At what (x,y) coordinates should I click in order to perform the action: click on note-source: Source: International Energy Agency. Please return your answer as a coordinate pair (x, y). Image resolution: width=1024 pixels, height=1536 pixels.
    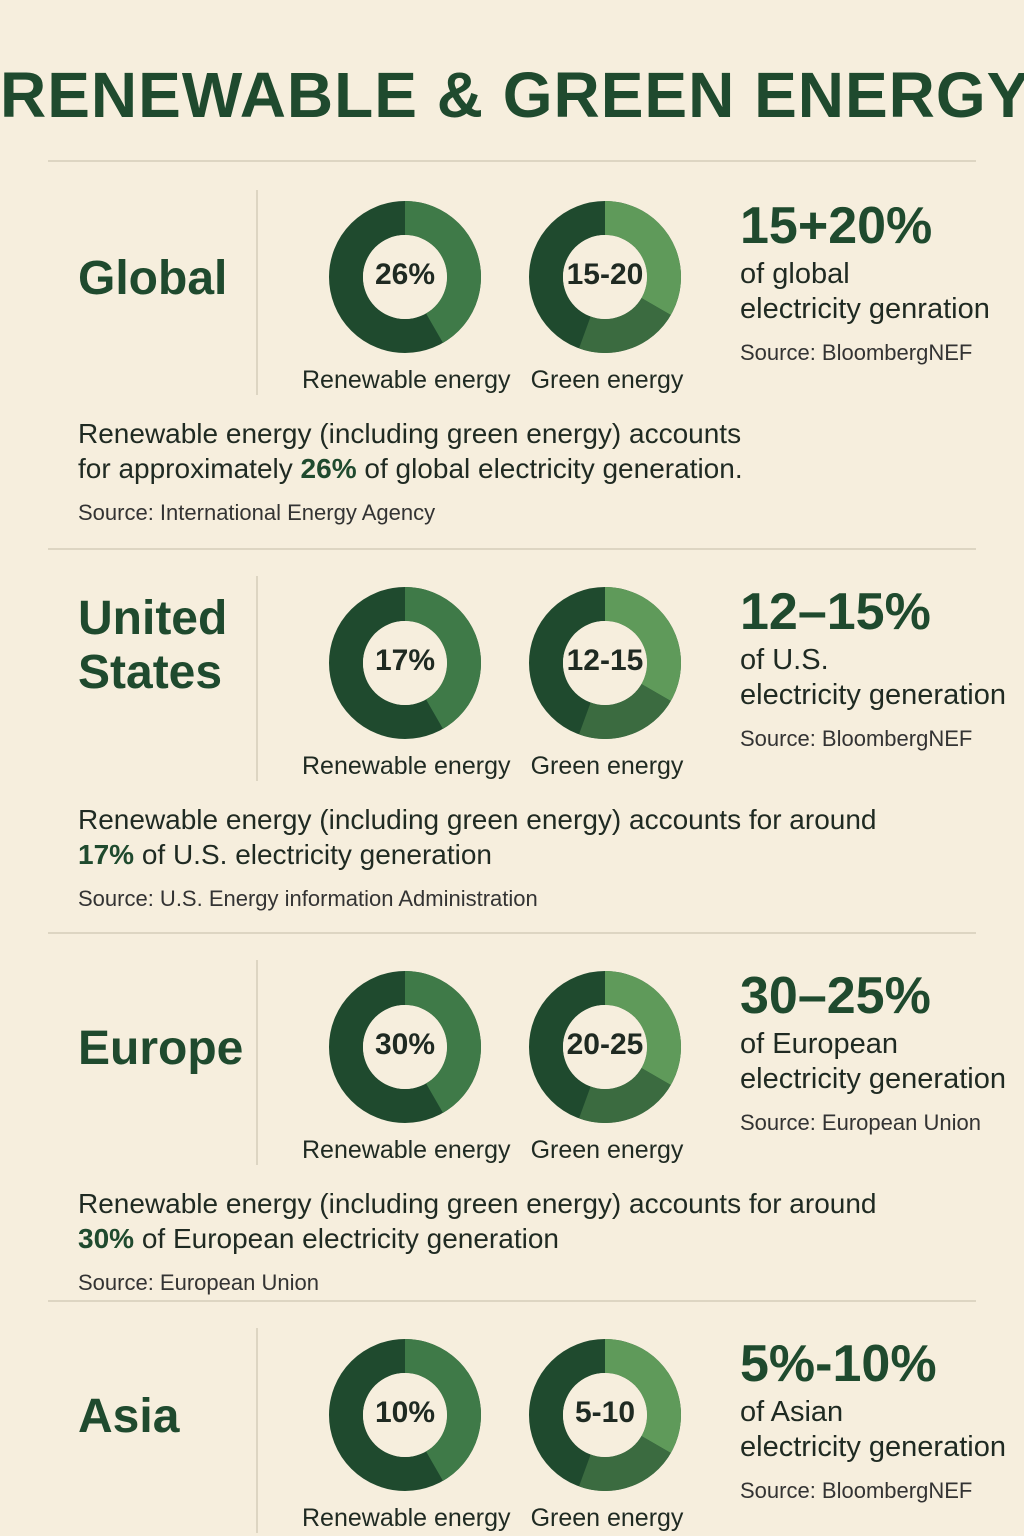
    Looking at the image, I should click on (257, 512).